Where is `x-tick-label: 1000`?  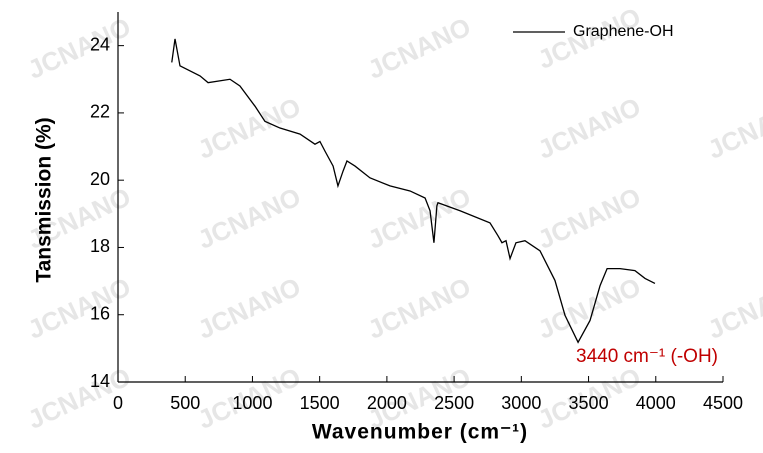
x-tick-label: 1000 is located at coordinates (252, 403).